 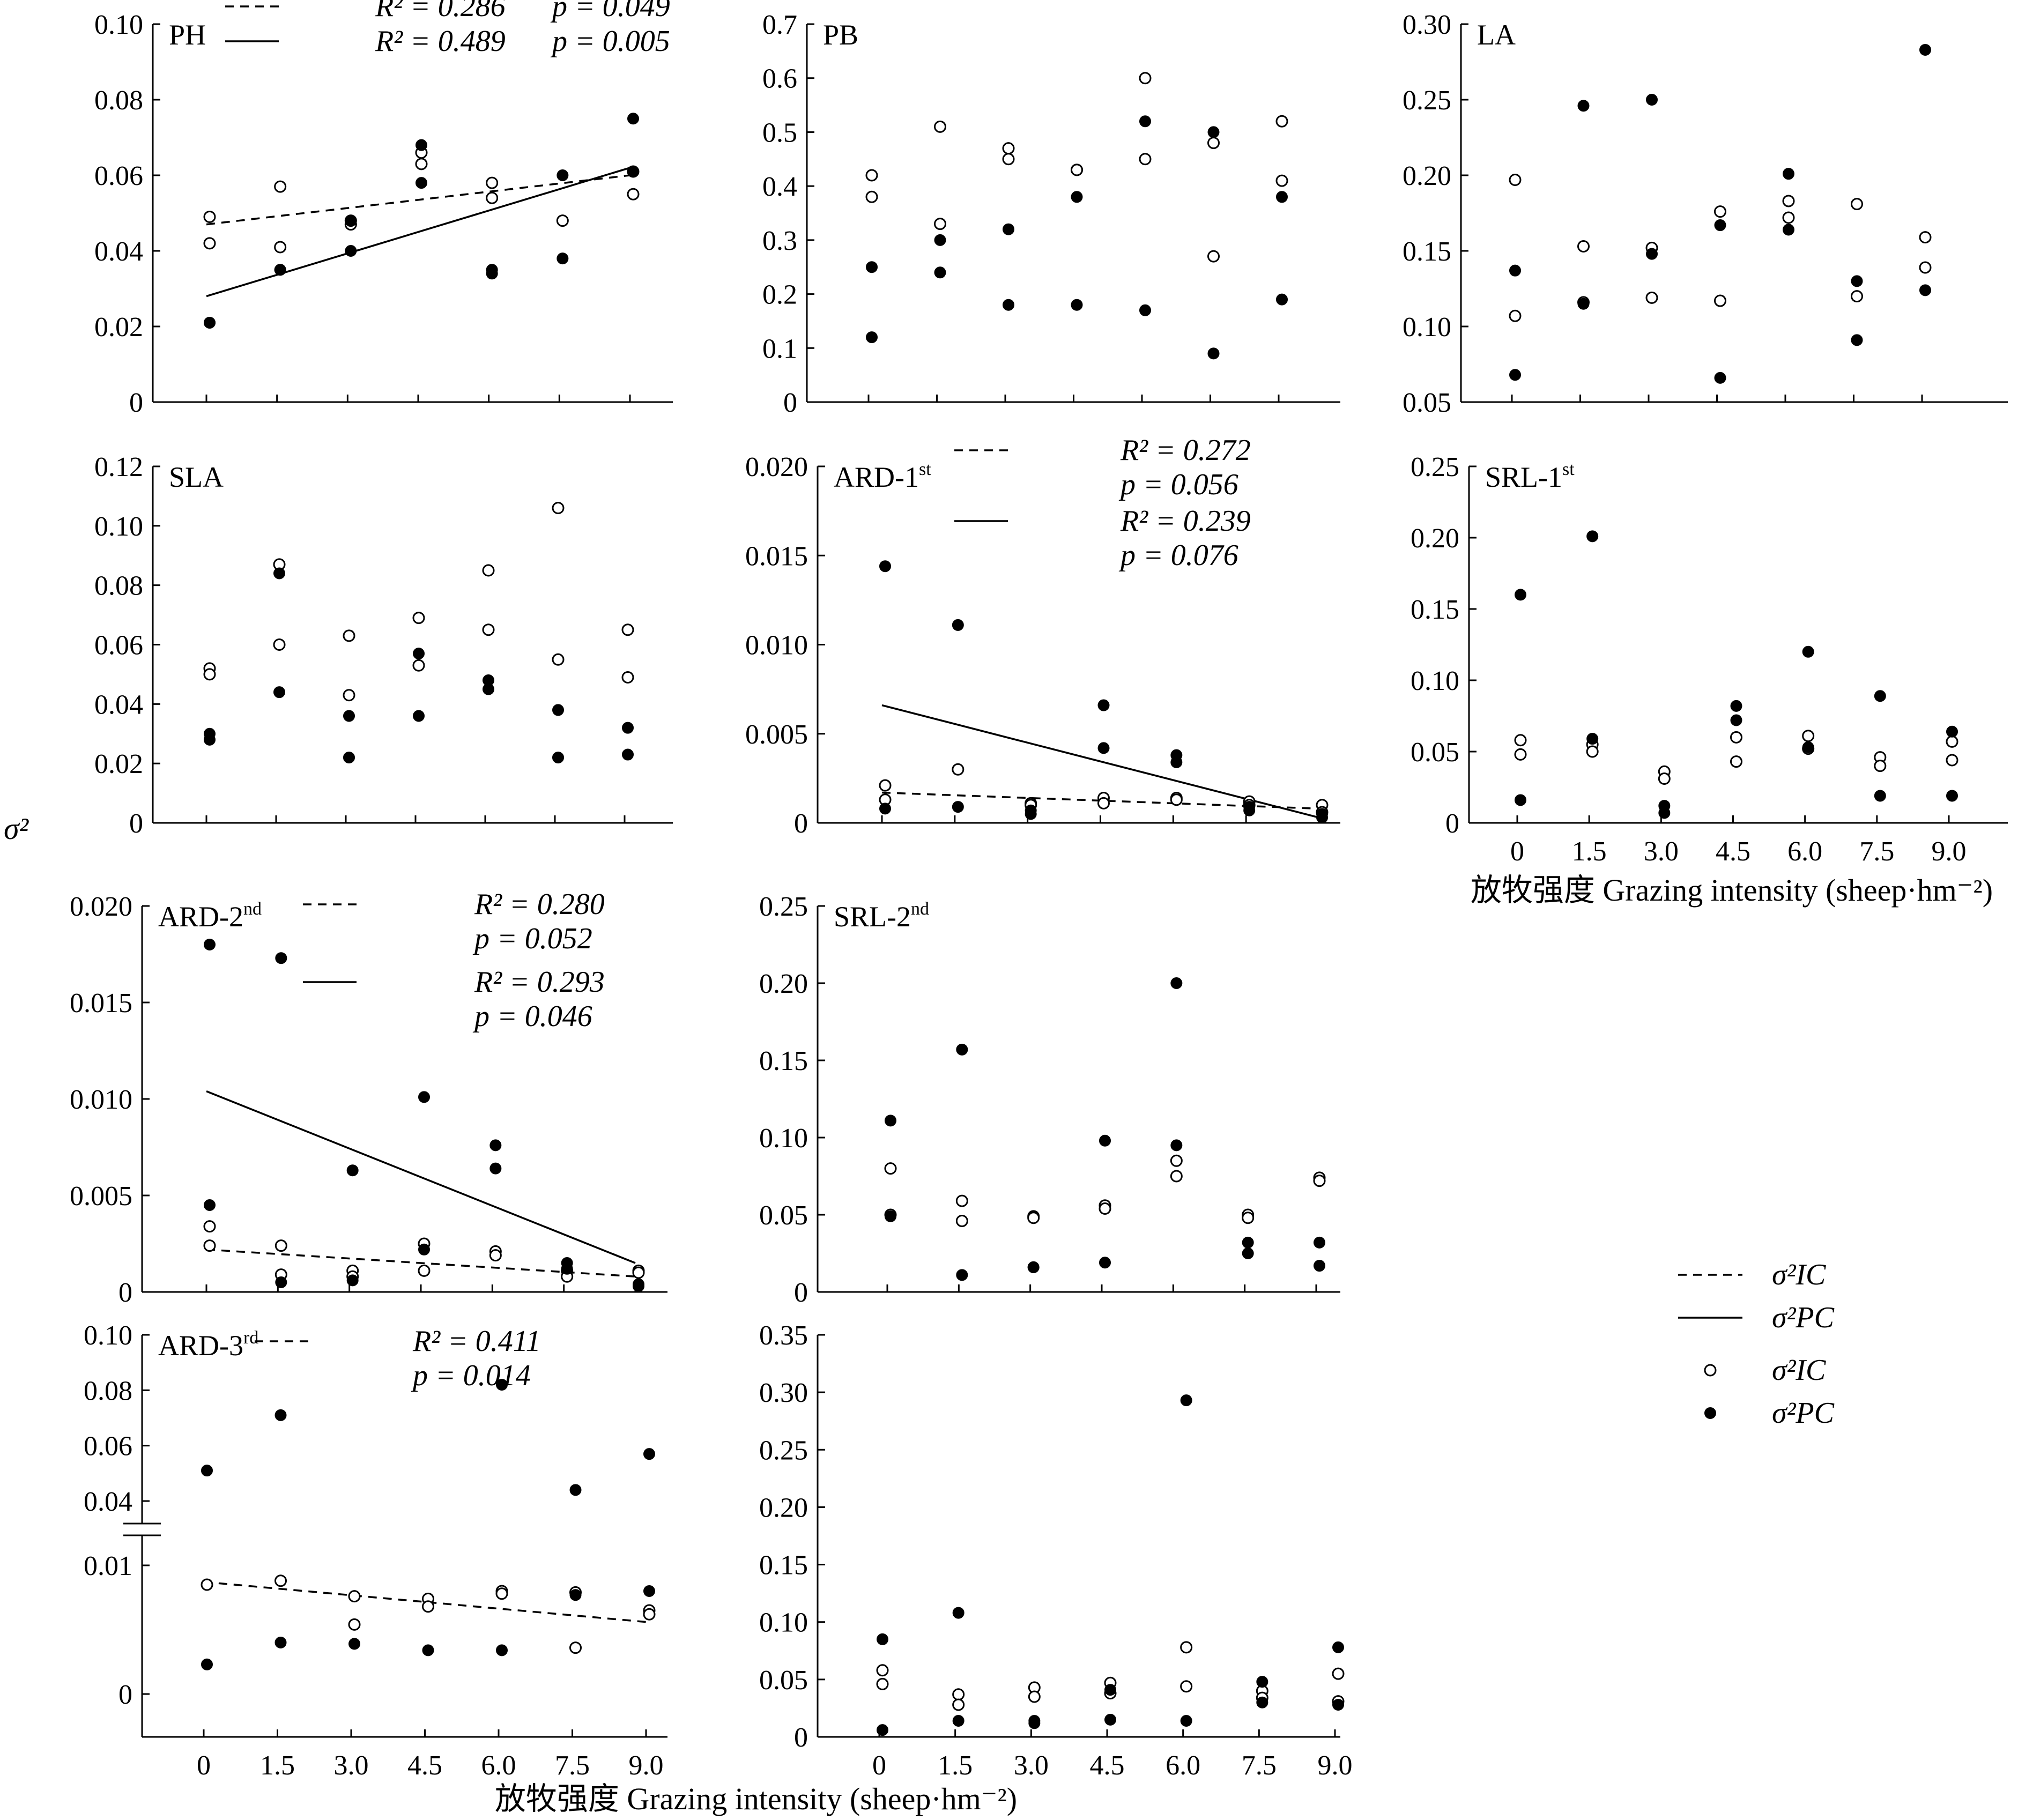 What do you see at coordinates (352, 1765) in the screenshot?
I see `x-tick-label: 3.0` at bounding box center [352, 1765].